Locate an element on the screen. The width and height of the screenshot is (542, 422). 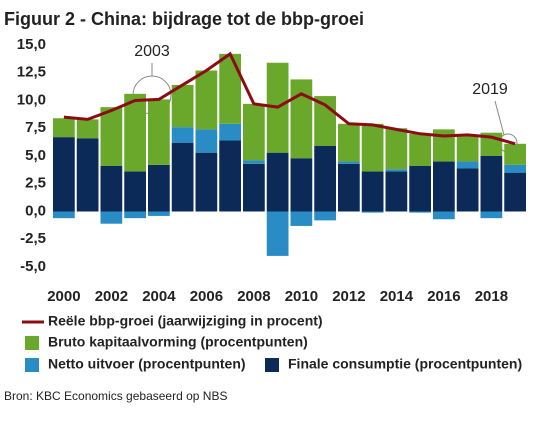
y-tick-label: 5,0 is located at coordinates (35, 155).